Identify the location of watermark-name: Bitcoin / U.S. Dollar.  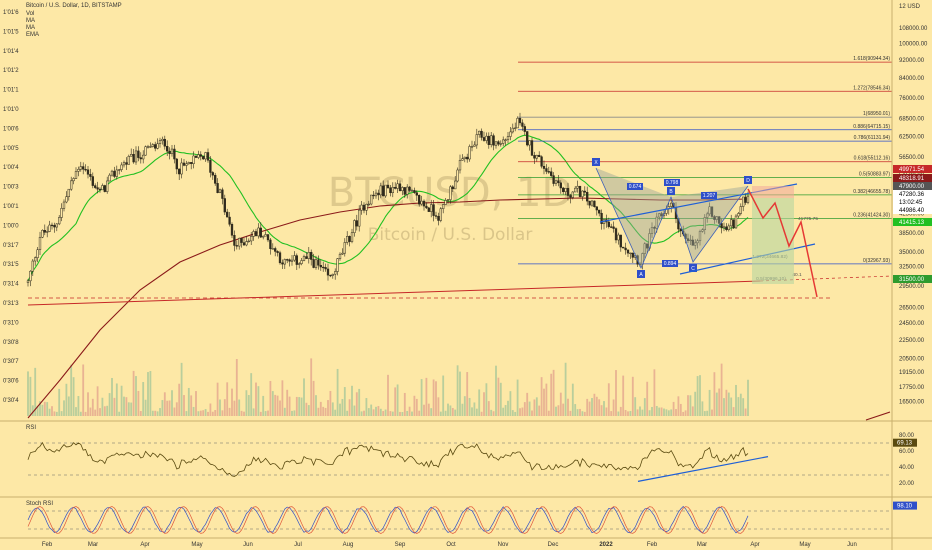
(450, 235).